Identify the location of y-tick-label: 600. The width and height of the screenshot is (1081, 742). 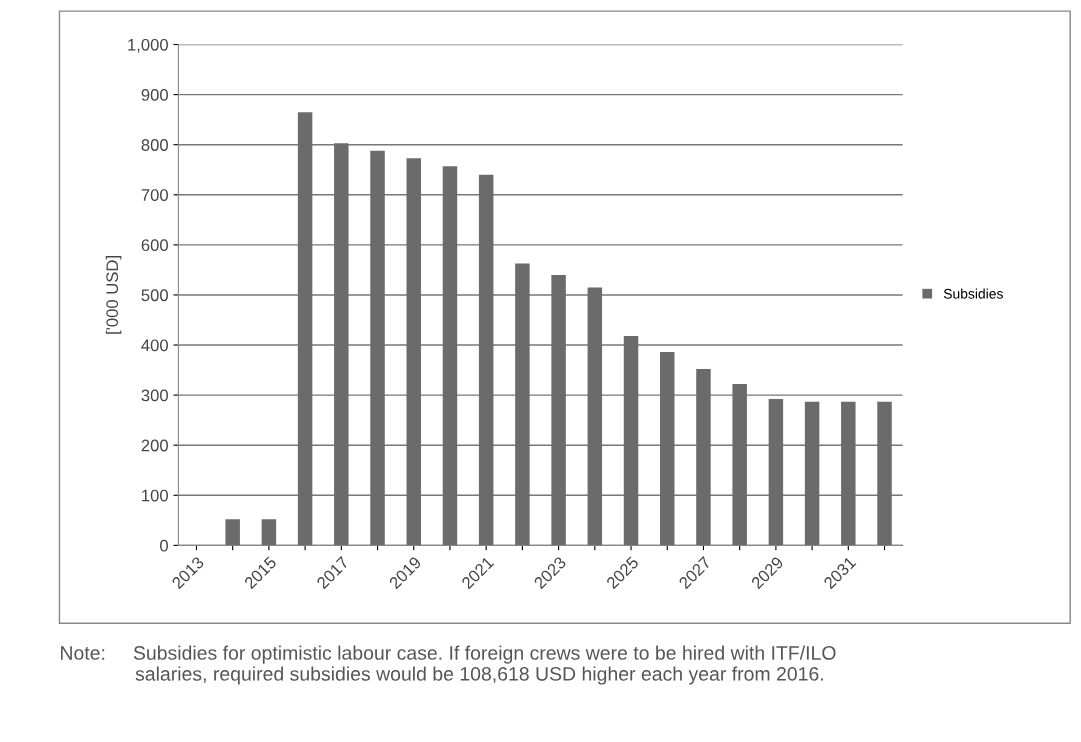
(154, 245).